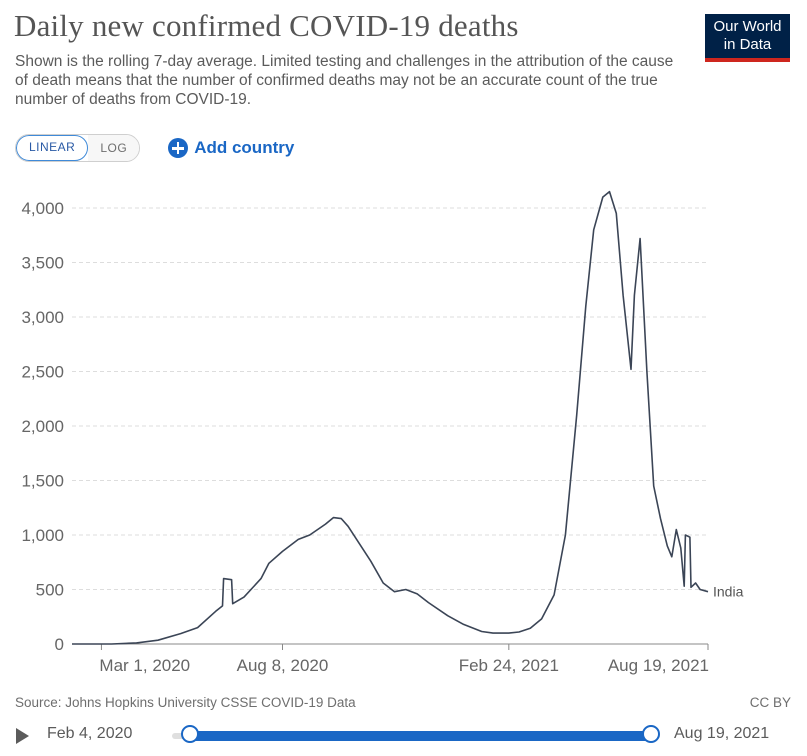  What do you see at coordinates (747, 44) in the screenshot?
I see `logo-line-2: in Data` at bounding box center [747, 44].